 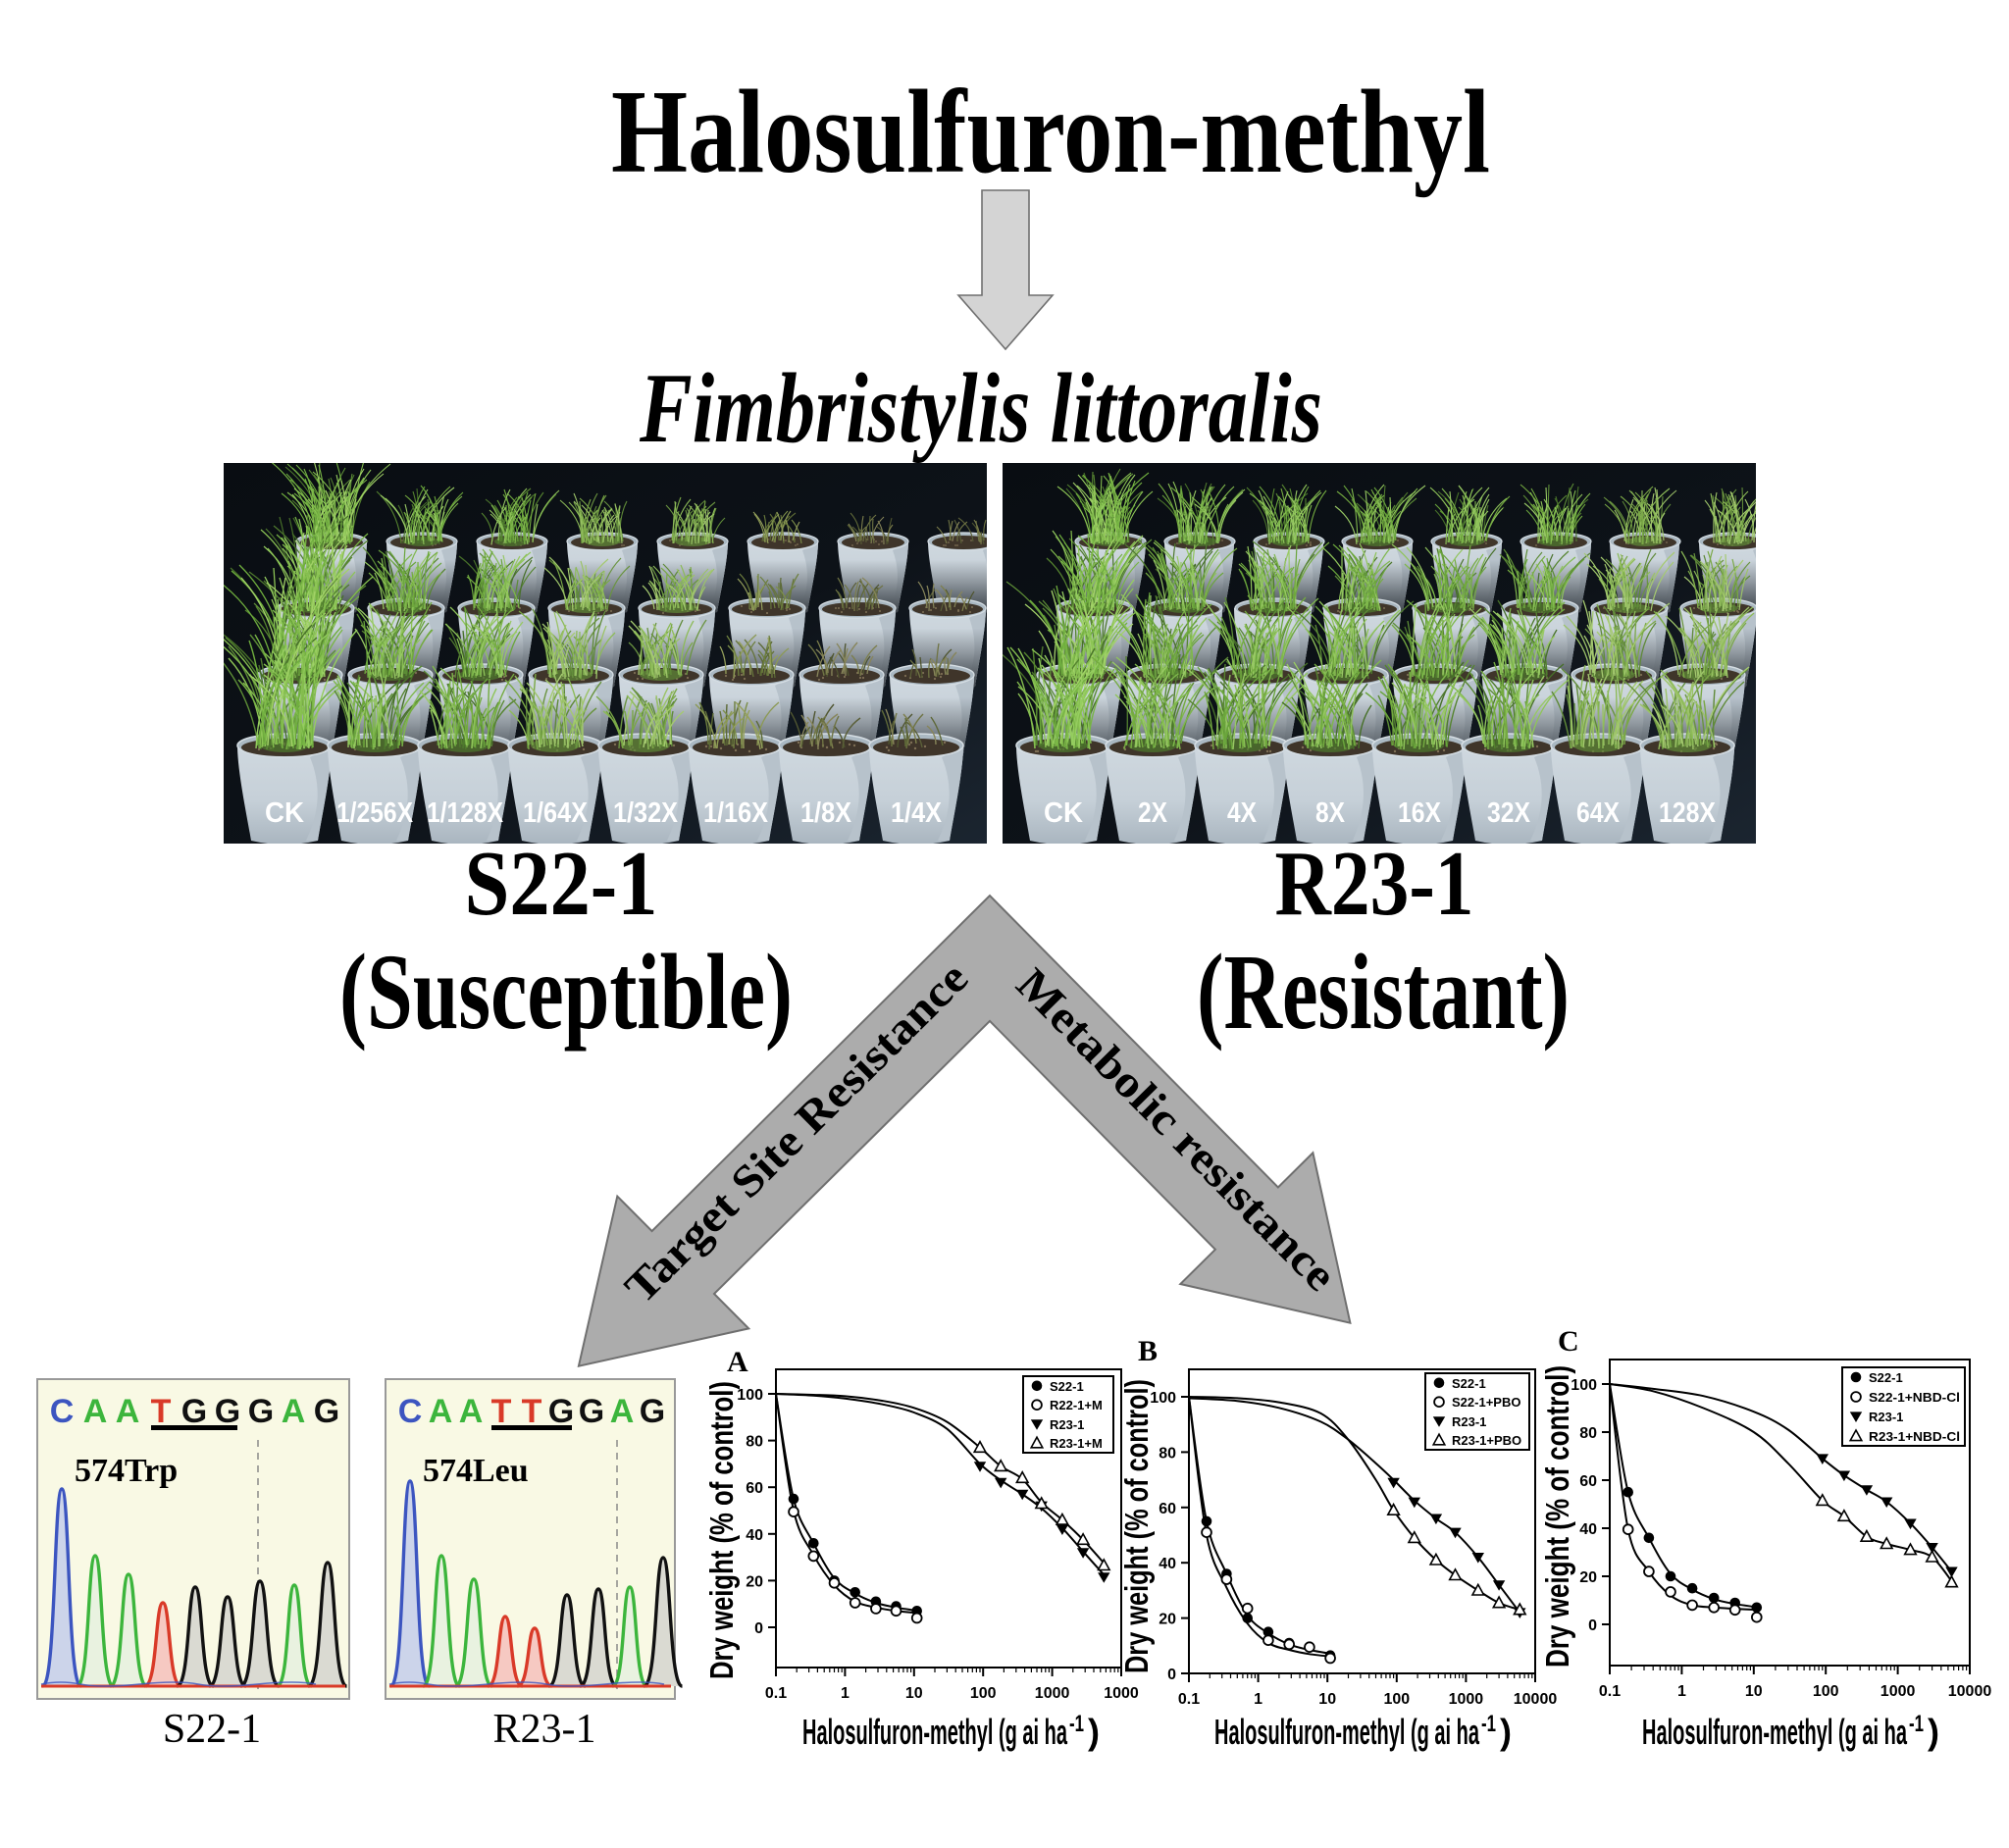 What do you see at coordinates (1153, 813) in the screenshot?
I see `svg-text: 2X` at bounding box center [1153, 813].